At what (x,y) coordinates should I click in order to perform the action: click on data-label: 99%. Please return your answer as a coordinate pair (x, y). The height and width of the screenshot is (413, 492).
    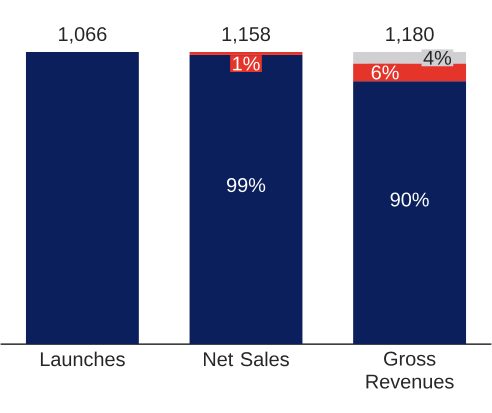
    Looking at the image, I should click on (246, 185).